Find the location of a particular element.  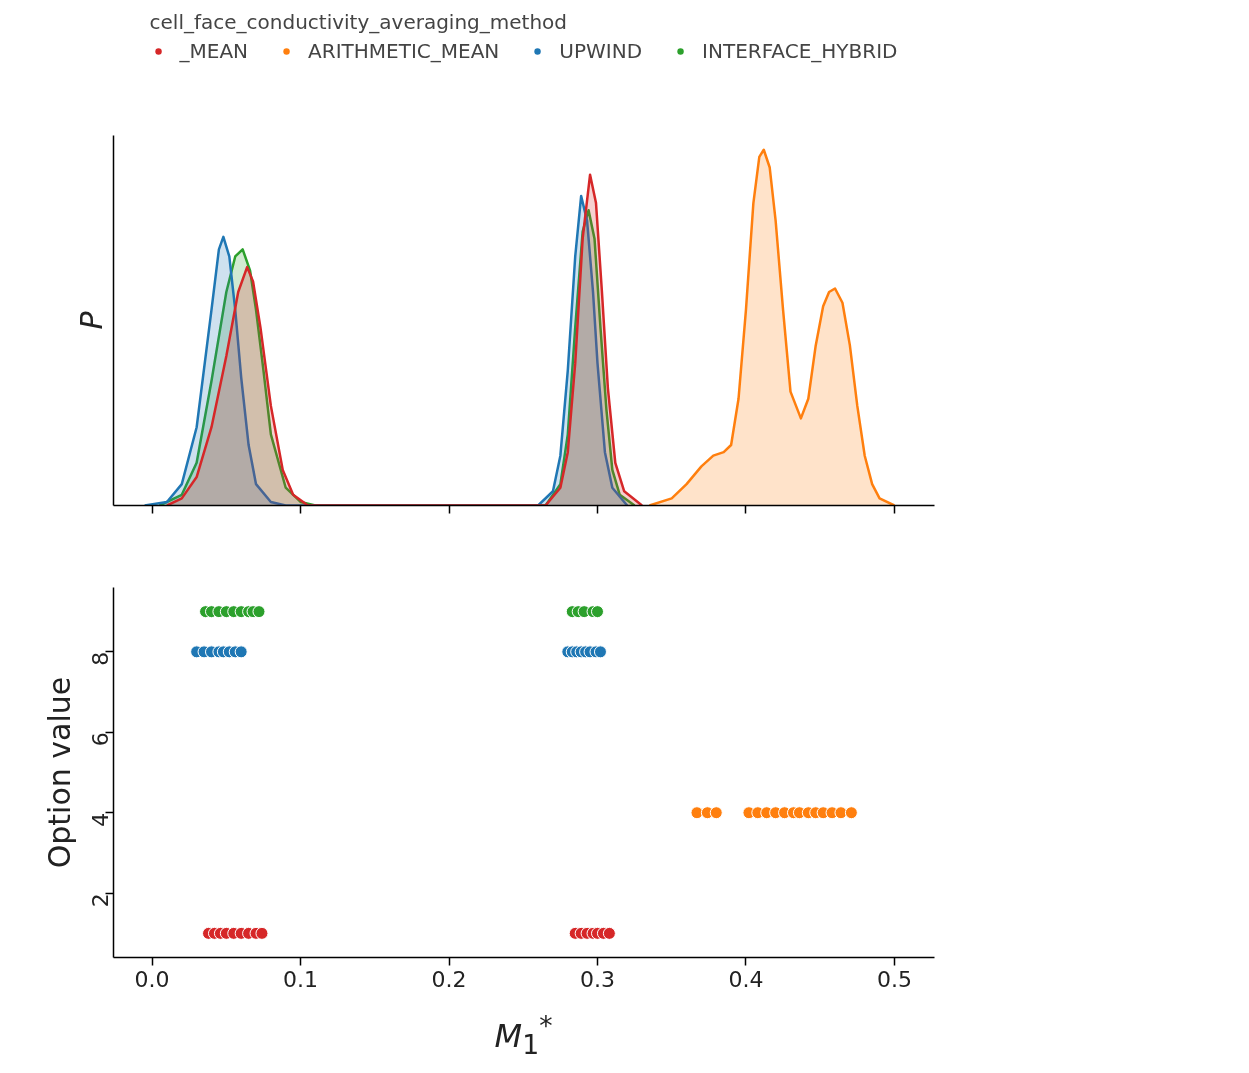

legend-label: ARITHMETIC_MEAN is located at coordinates (404, 51).